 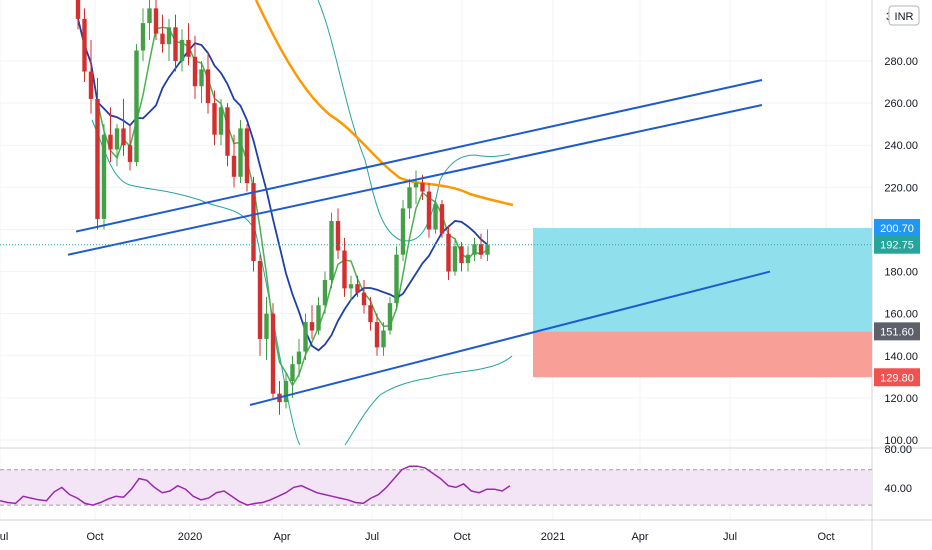 I want to click on price-badge-label: 192.75, so click(x=897, y=246).